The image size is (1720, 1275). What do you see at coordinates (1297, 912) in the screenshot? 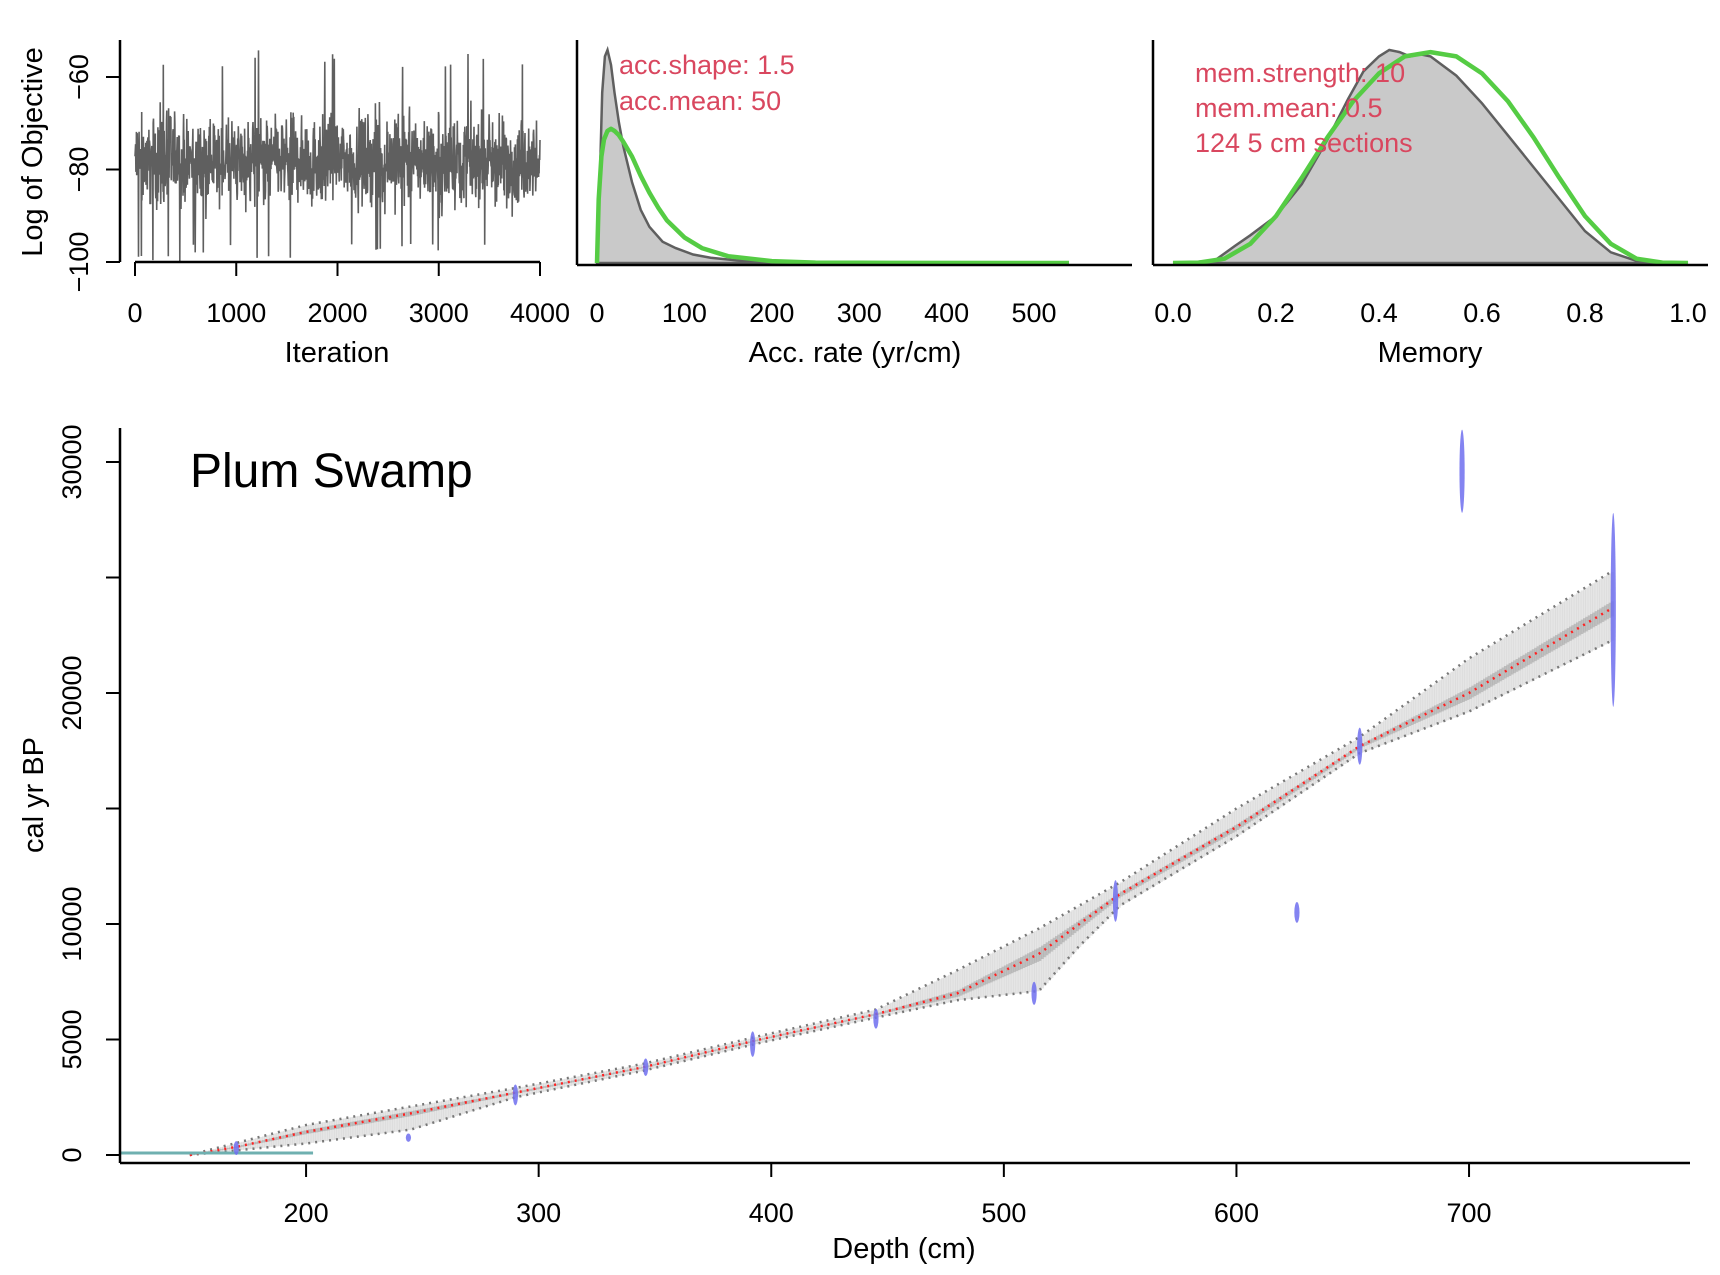
I see `dated-sample` at bounding box center [1297, 912].